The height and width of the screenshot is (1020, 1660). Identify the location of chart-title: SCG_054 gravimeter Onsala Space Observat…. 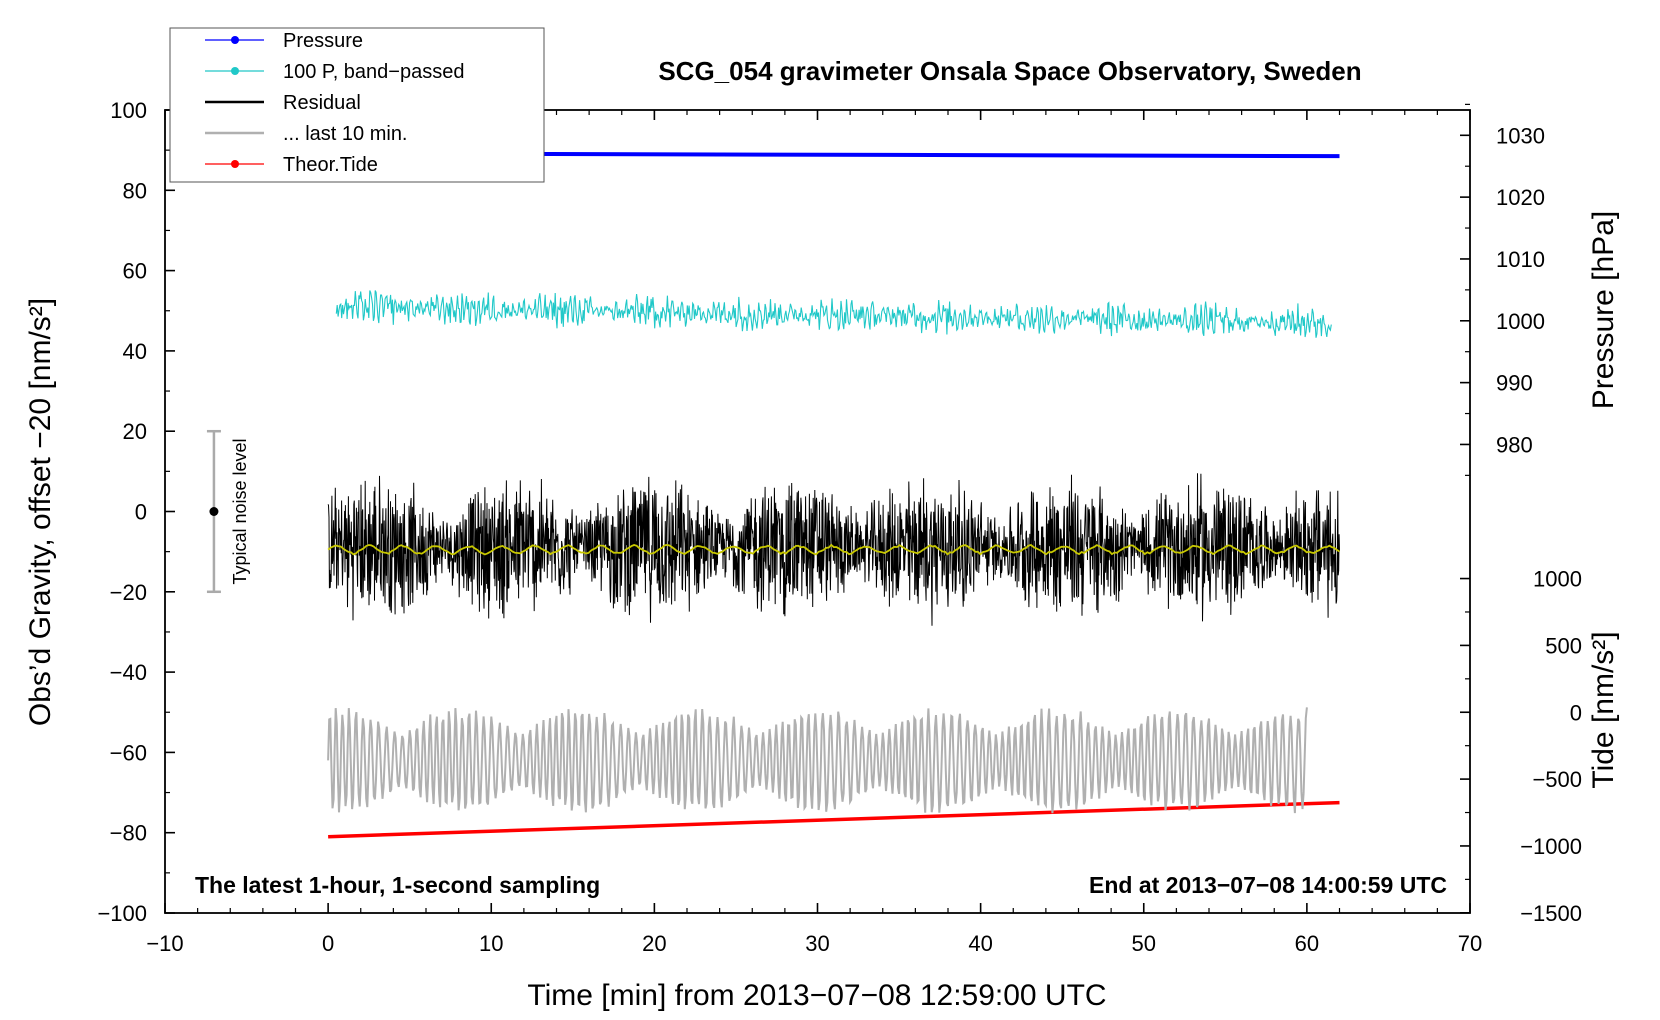
(1009, 71).